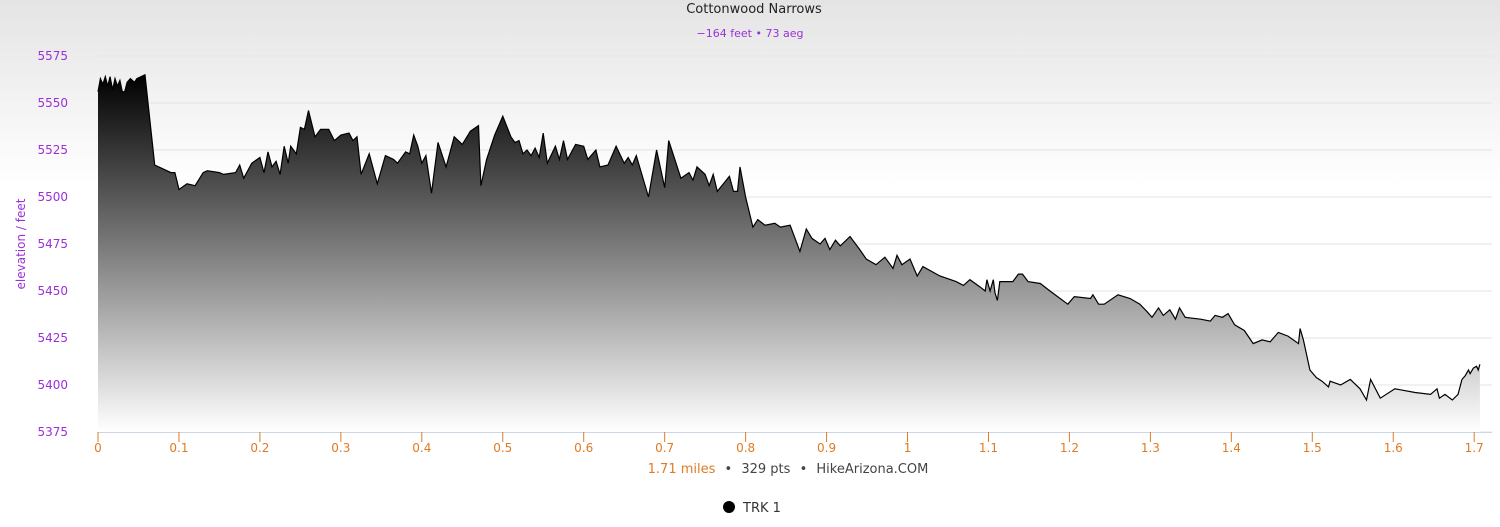 The height and width of the screenshot is (527, 1500). Describe the element at coordinates (52, 56) in the screenshot. I see `y-tick-label: 5575` at that location.